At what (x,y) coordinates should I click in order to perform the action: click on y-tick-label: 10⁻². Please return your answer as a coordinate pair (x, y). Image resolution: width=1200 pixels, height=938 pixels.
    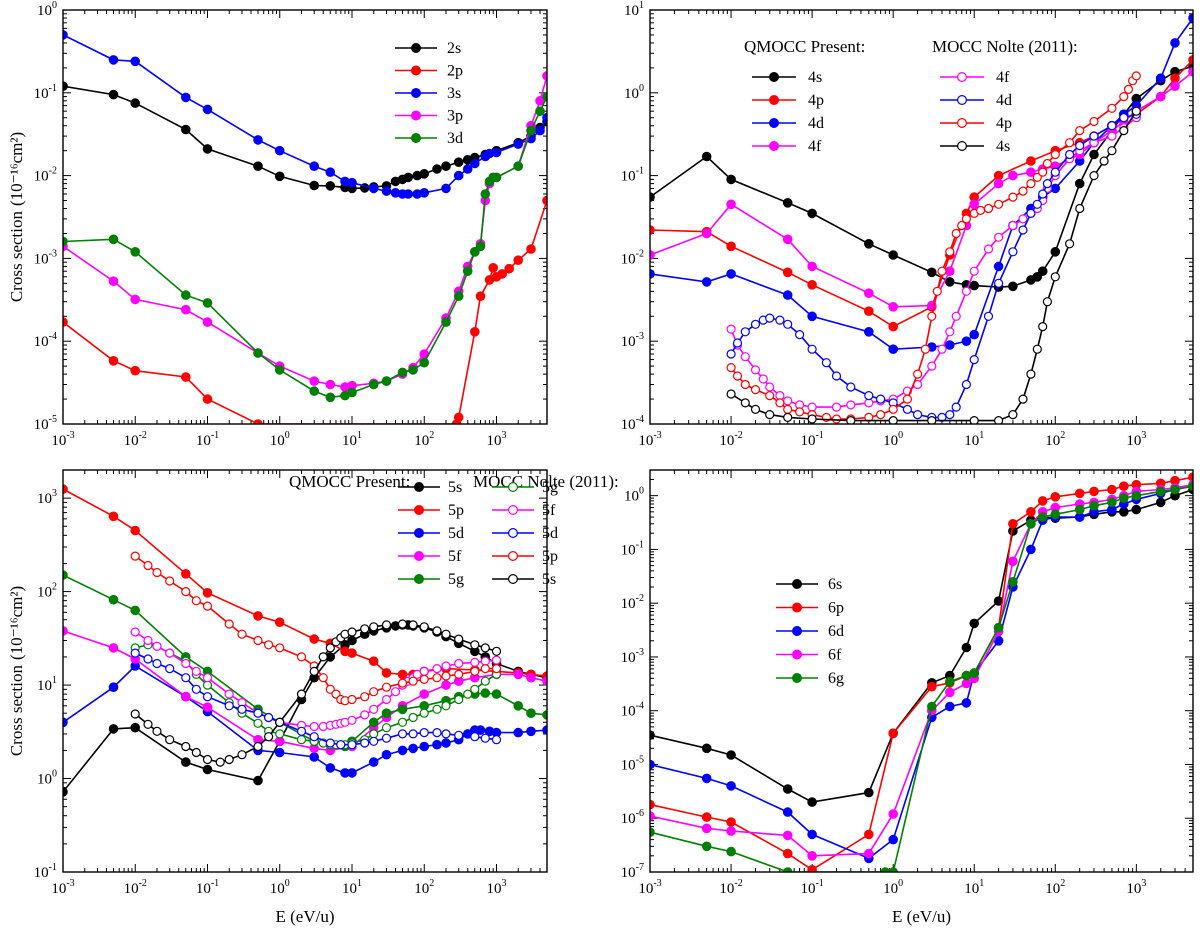
    Looking at the image, I should click on (632, 602).